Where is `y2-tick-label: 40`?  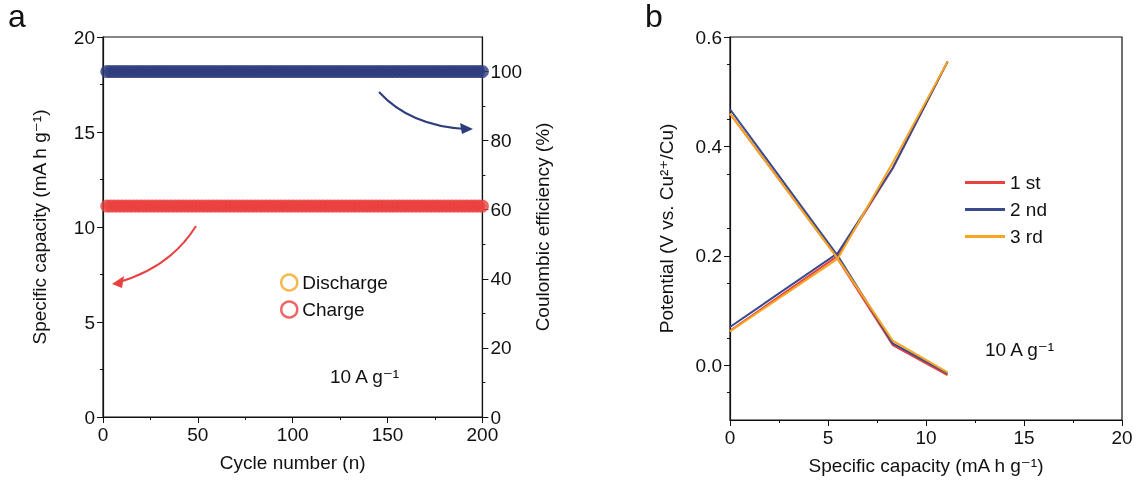
y2-tick-label: 40 is located at coordinates (501, 279).